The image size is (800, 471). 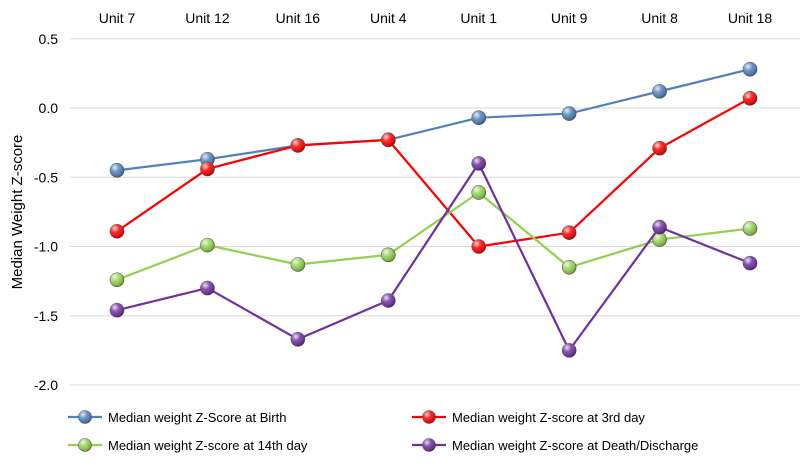 I want to click on y-axis-label: Median Weight Z-score, so click(x=17, y=212).